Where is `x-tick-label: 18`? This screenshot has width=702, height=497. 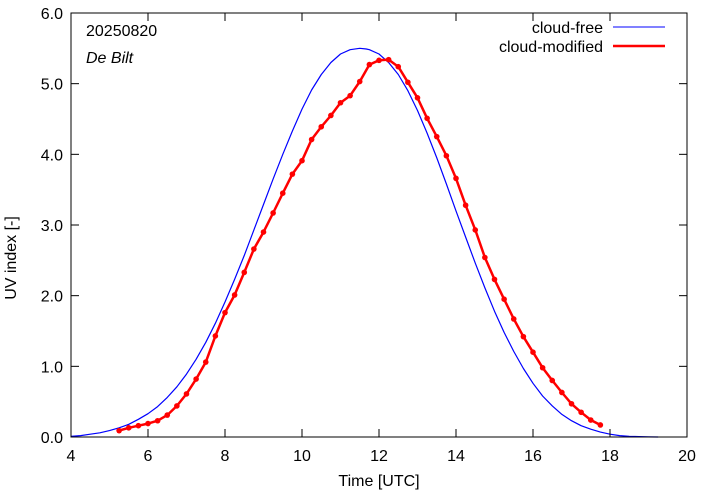 x-tick-label: 18 is located at coordinates (610, 456).